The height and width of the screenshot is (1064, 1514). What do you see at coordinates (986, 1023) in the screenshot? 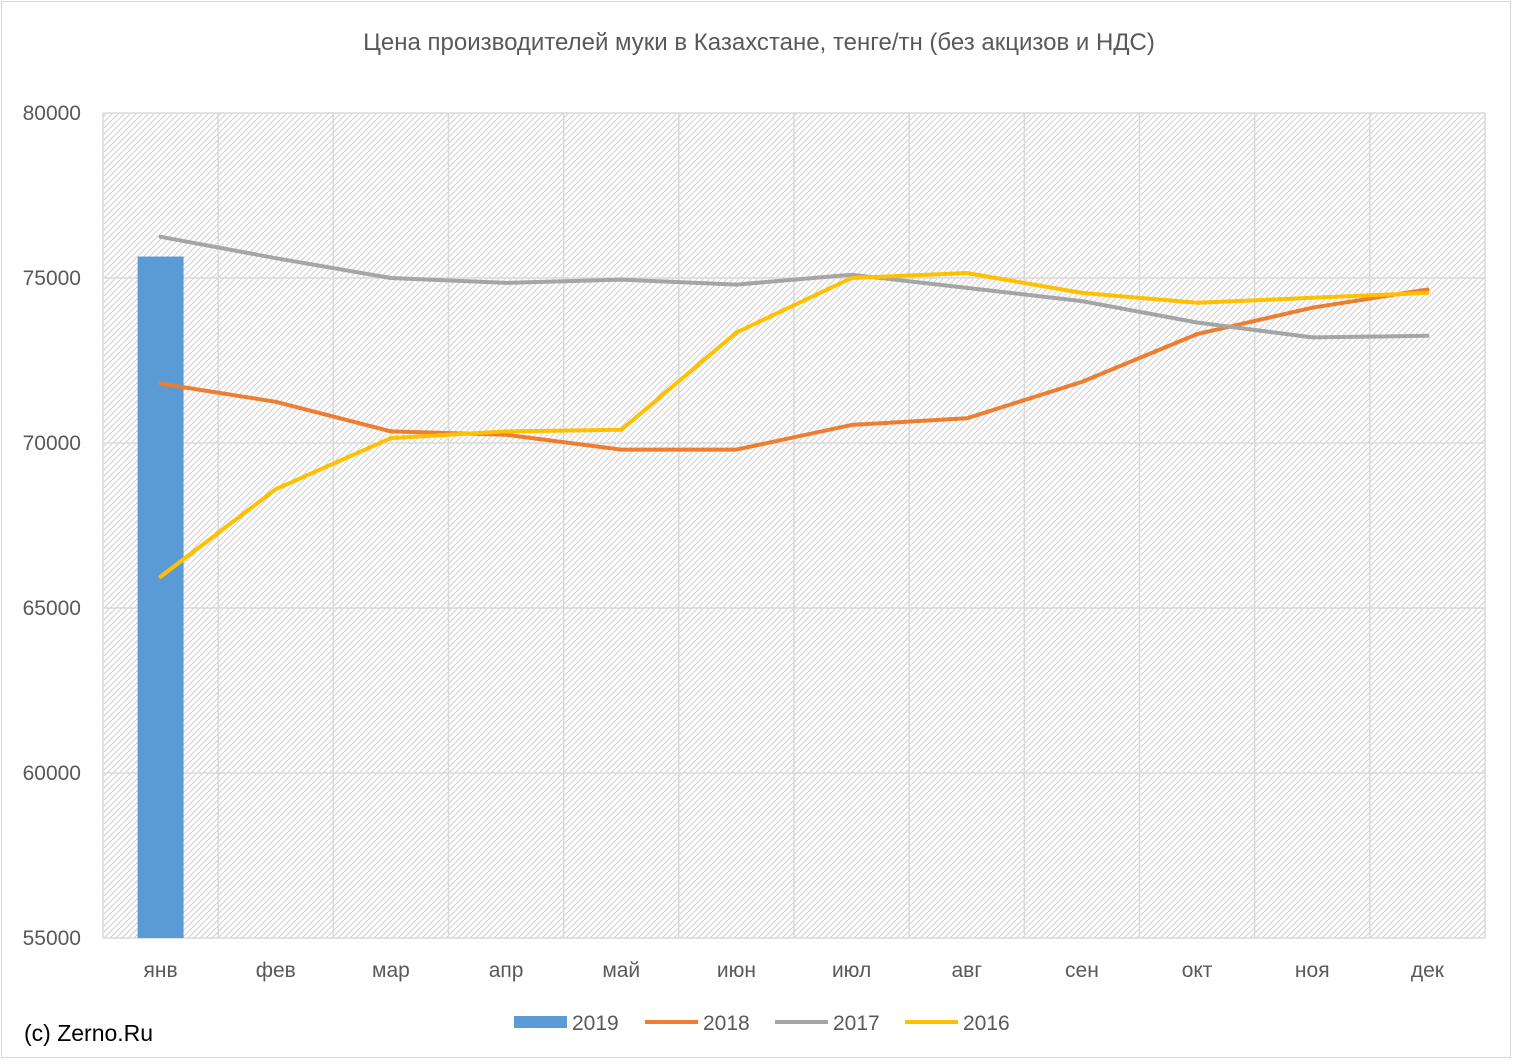
I see `legend-label-2016: 2016` at bounding box center [986, 1023].